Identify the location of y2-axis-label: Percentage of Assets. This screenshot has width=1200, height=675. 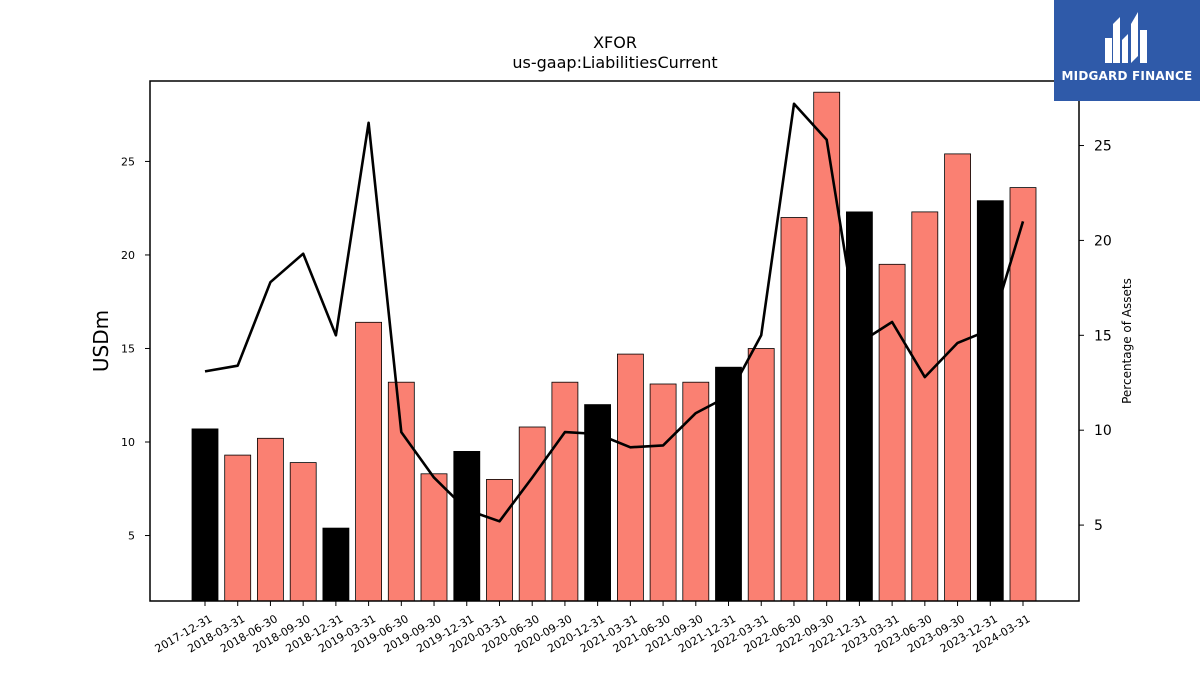
(1127, 341).